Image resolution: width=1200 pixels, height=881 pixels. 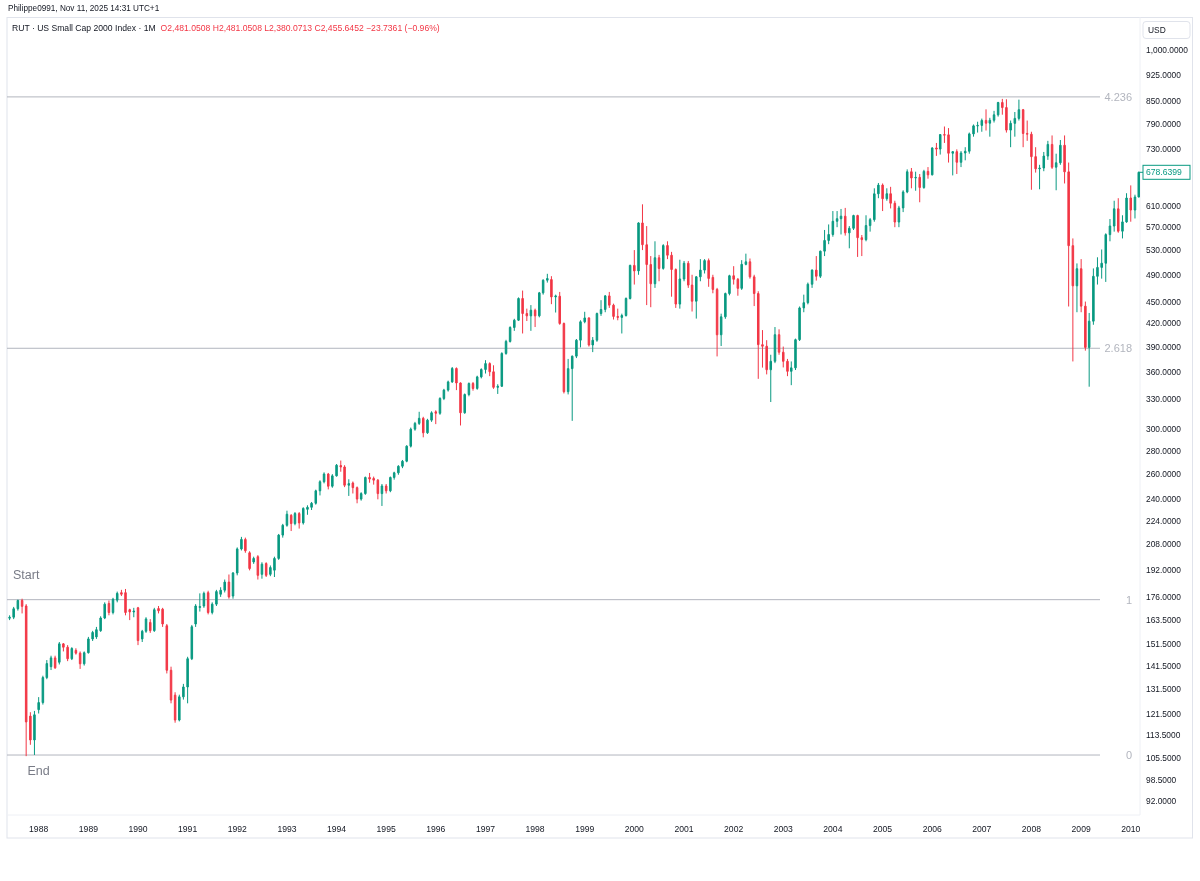 I want to click on y-tick-label: 1,000.0000, so click(x=1167, y=50).